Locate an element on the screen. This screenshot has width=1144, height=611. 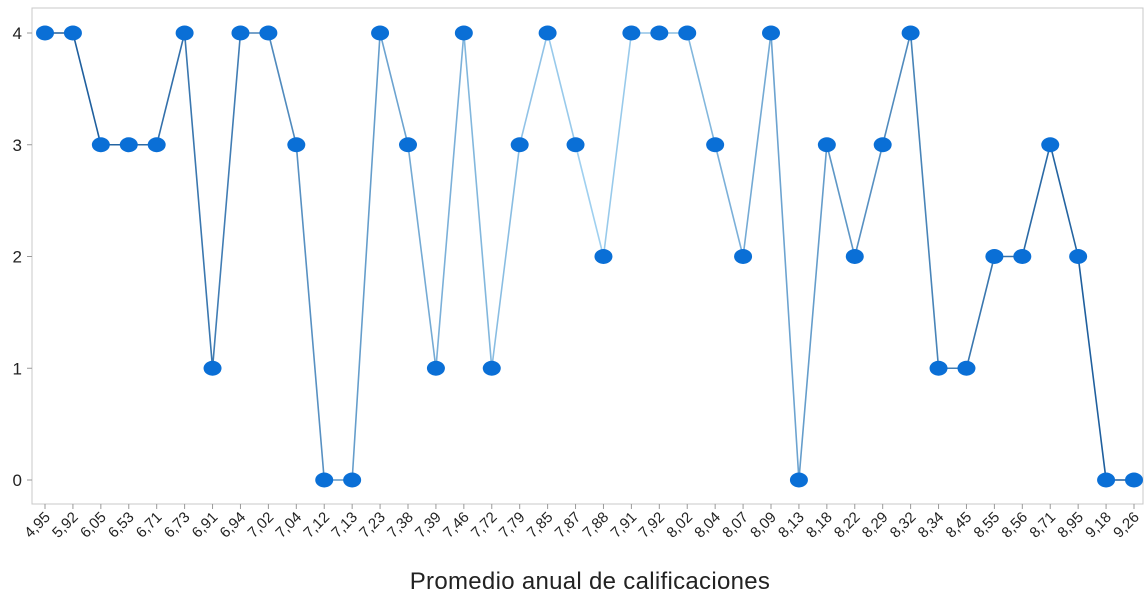
x-tick-label: 8,04 is located at coordinates (707, 525).